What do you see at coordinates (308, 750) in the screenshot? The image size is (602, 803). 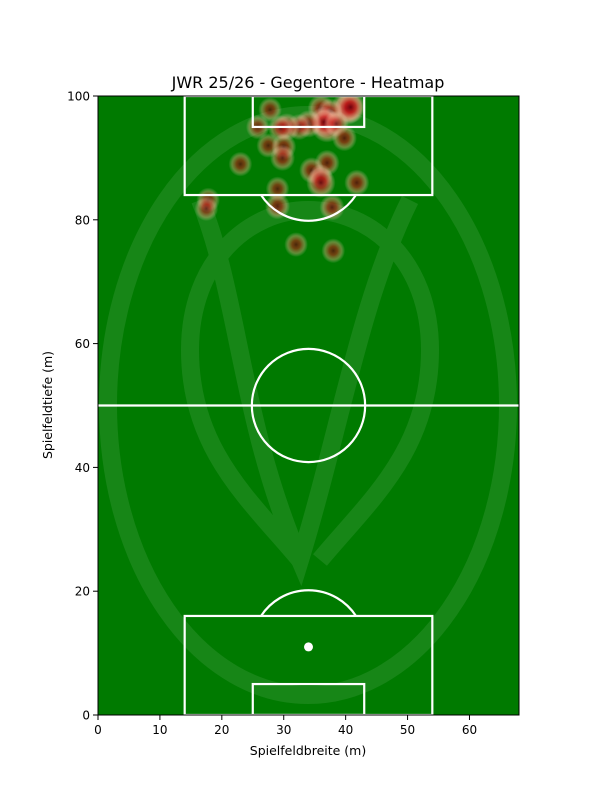 I see `x-axis-title: Spielfeldbreite (m)` at bounding box center [308, 750].